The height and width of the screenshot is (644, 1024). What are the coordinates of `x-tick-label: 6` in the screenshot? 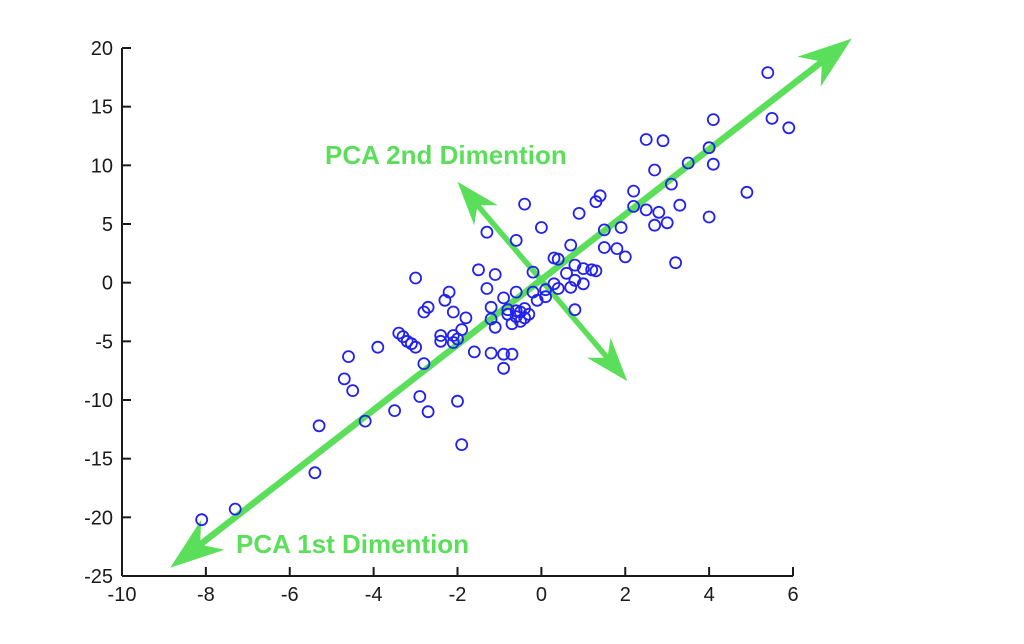 It's located at (792, 595).